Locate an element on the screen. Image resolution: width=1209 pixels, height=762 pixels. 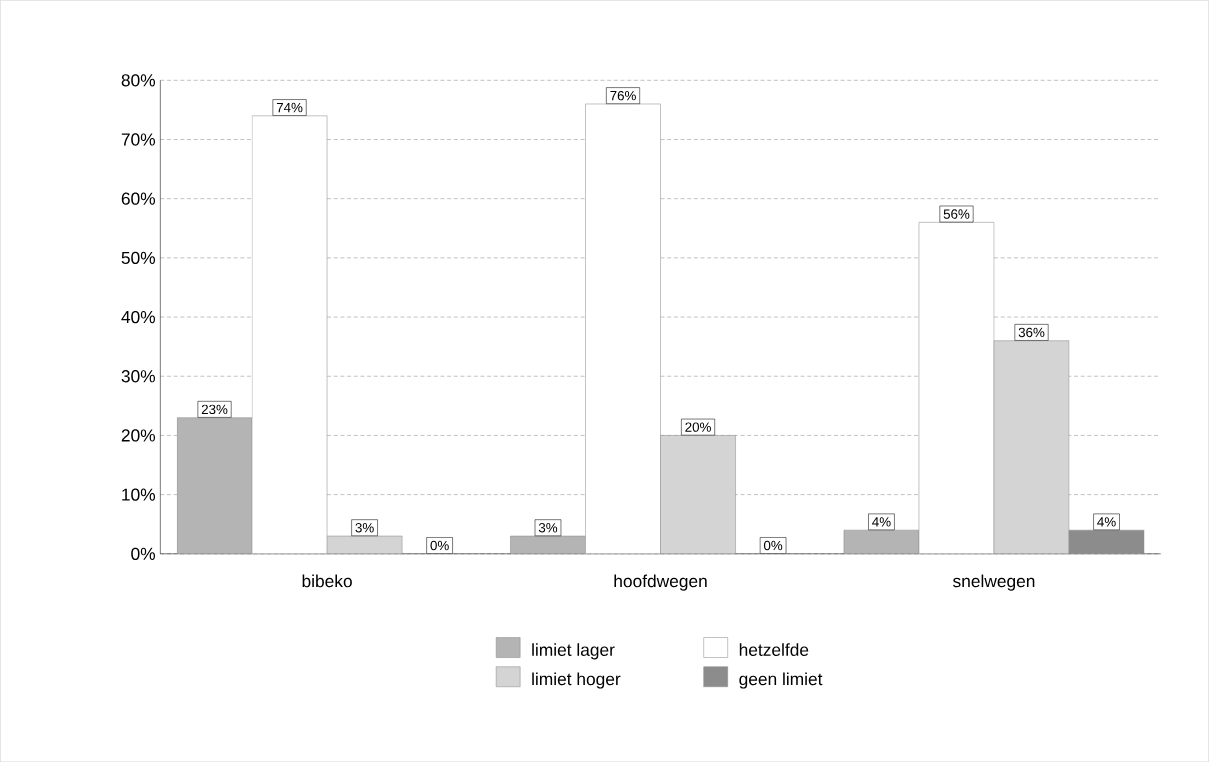
x-tick-label: bibeko is located at coordinates (327, 581).